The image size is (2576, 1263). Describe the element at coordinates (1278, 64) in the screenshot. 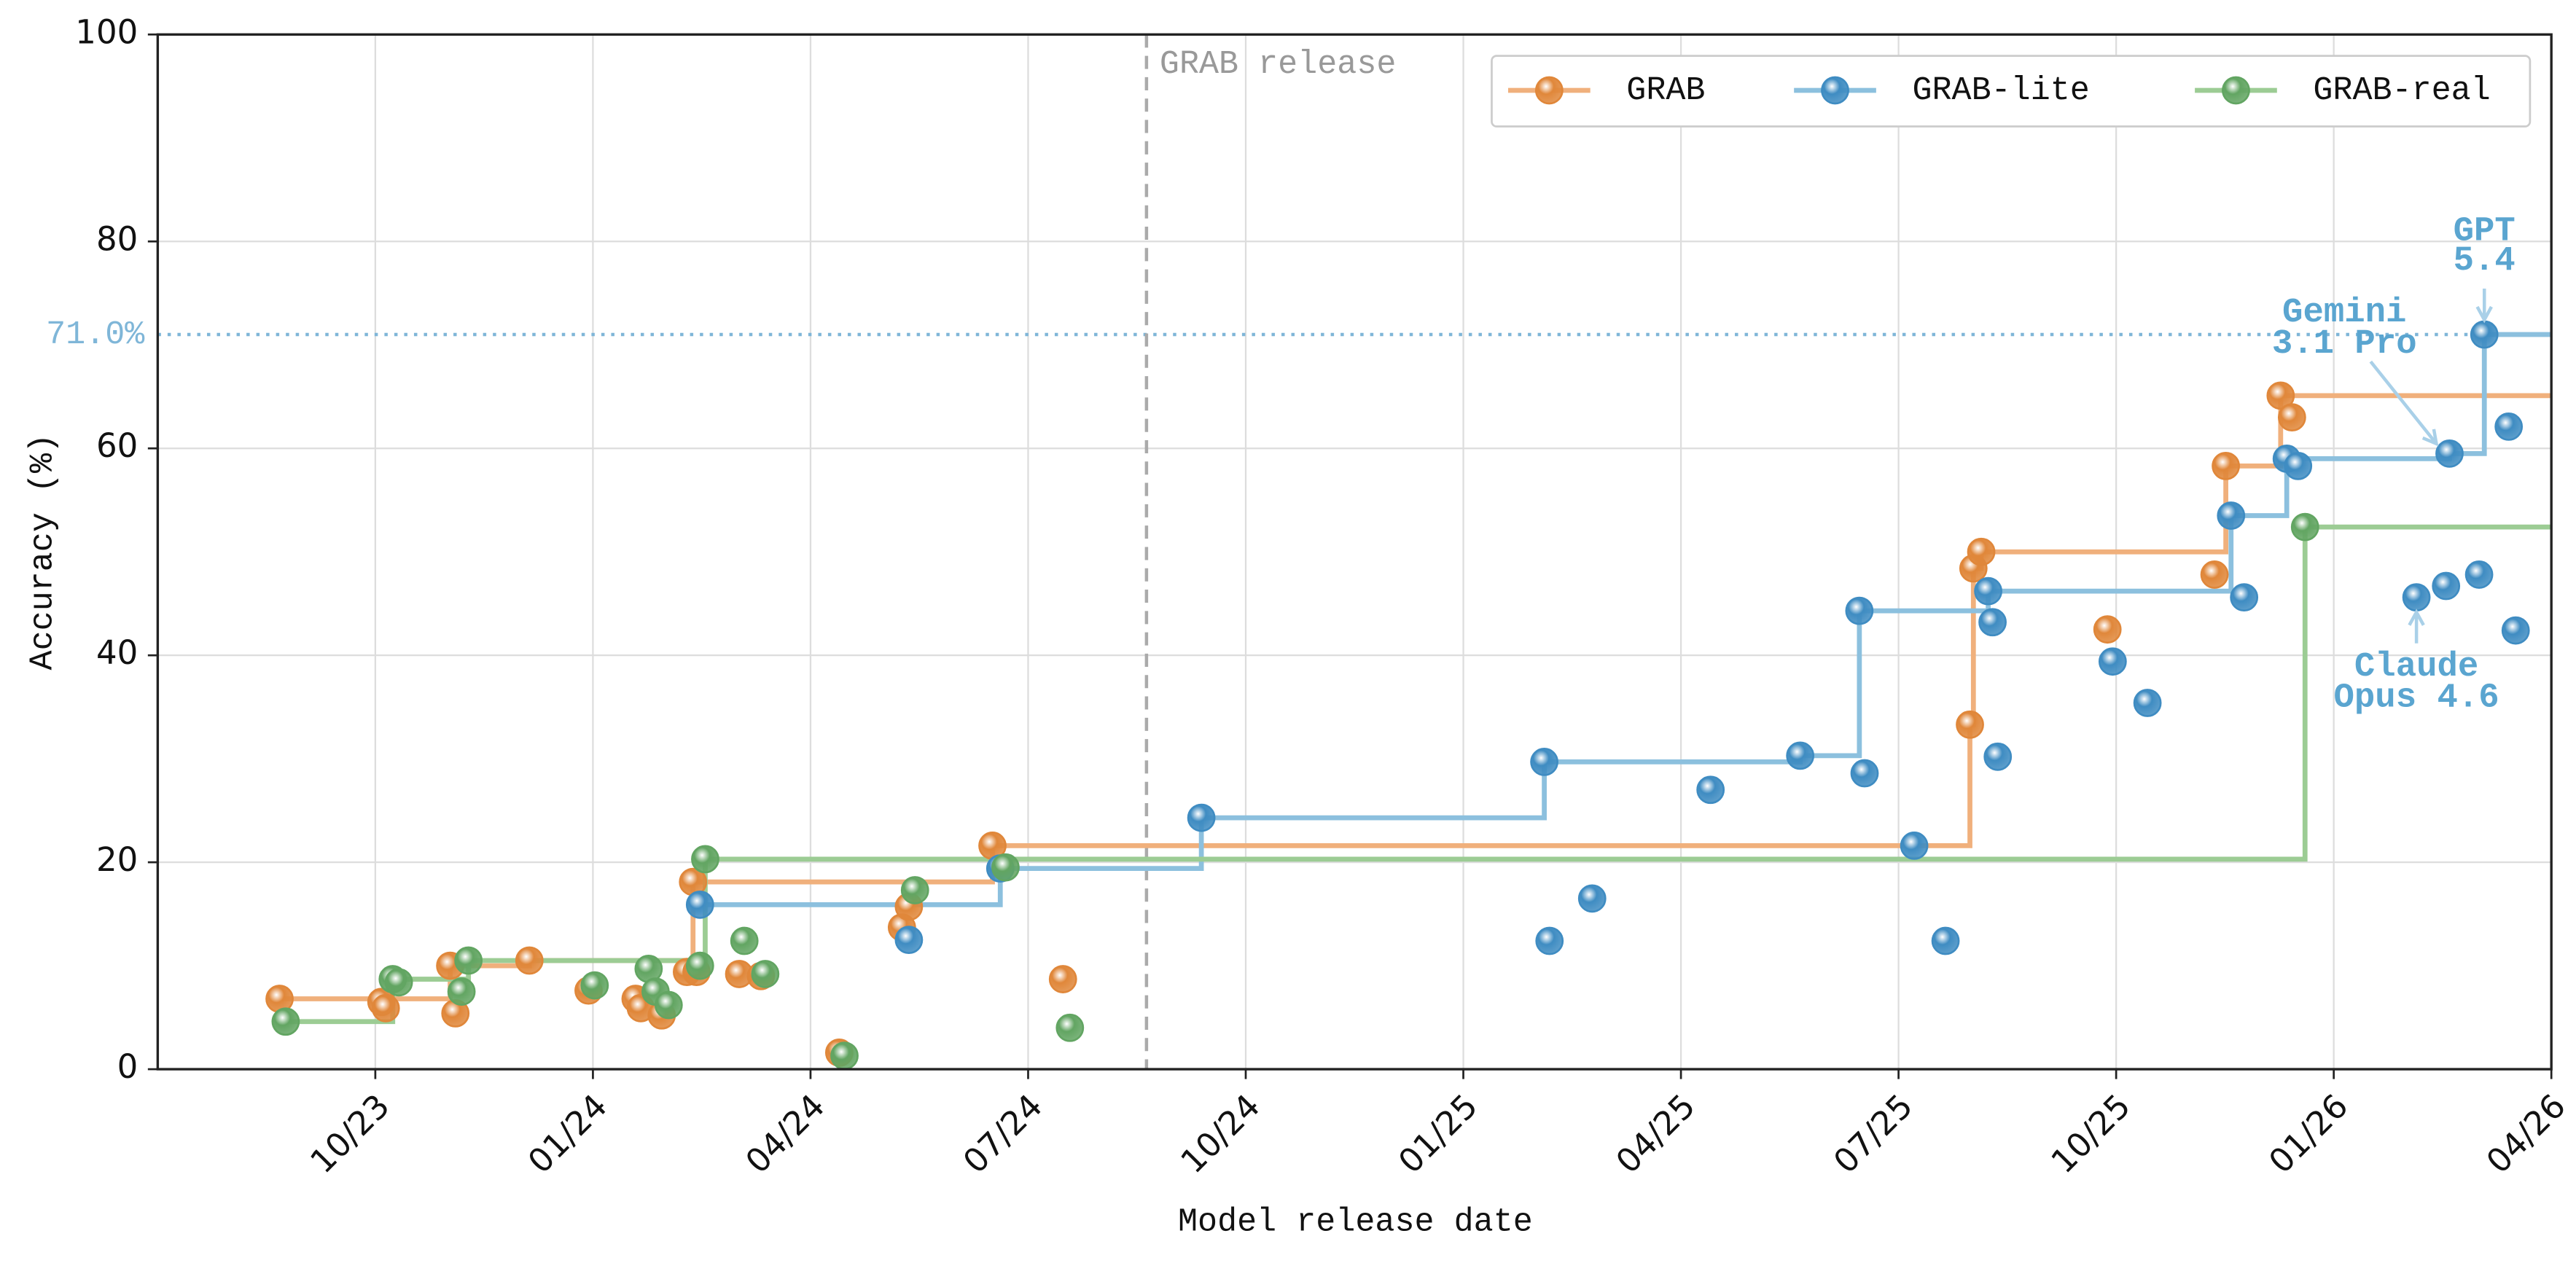

I see `release-label: GRAB release` at that location.